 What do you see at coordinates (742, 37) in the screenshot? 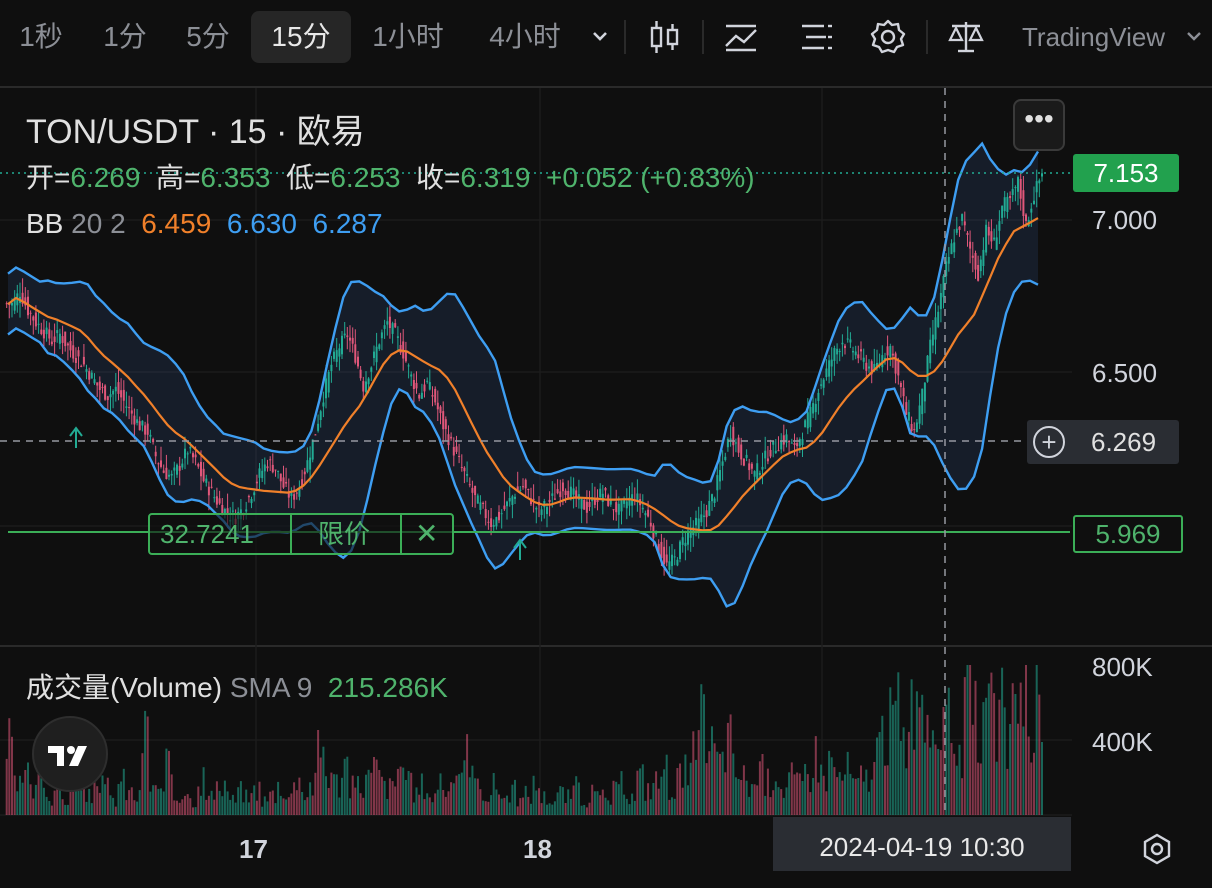
I see `indicator-icon` at bounding box center [742, 37].